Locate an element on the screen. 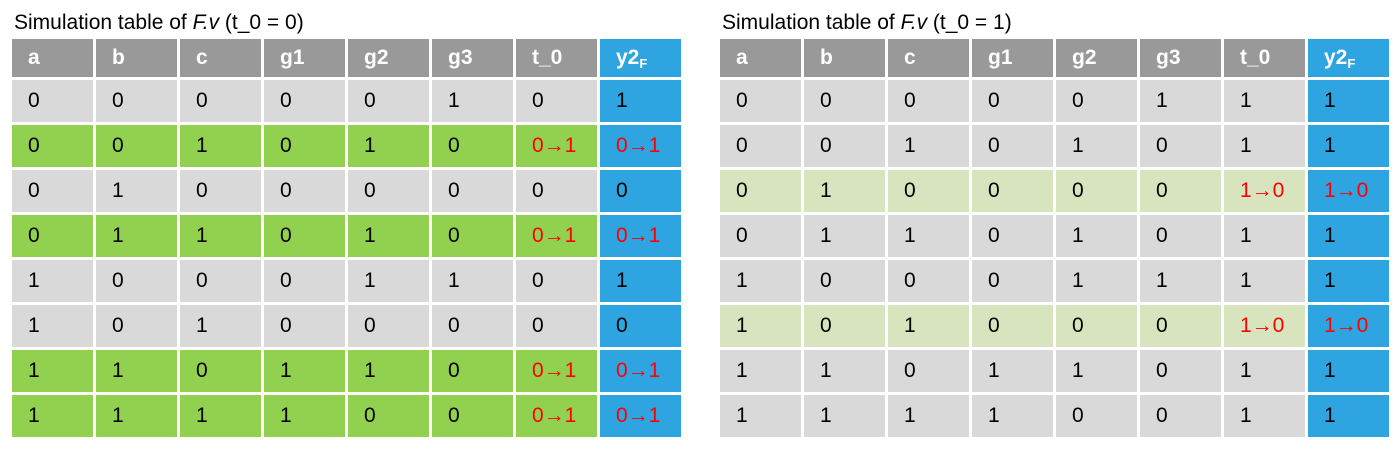  right-header-c: c is located at coordinates (928, 58).